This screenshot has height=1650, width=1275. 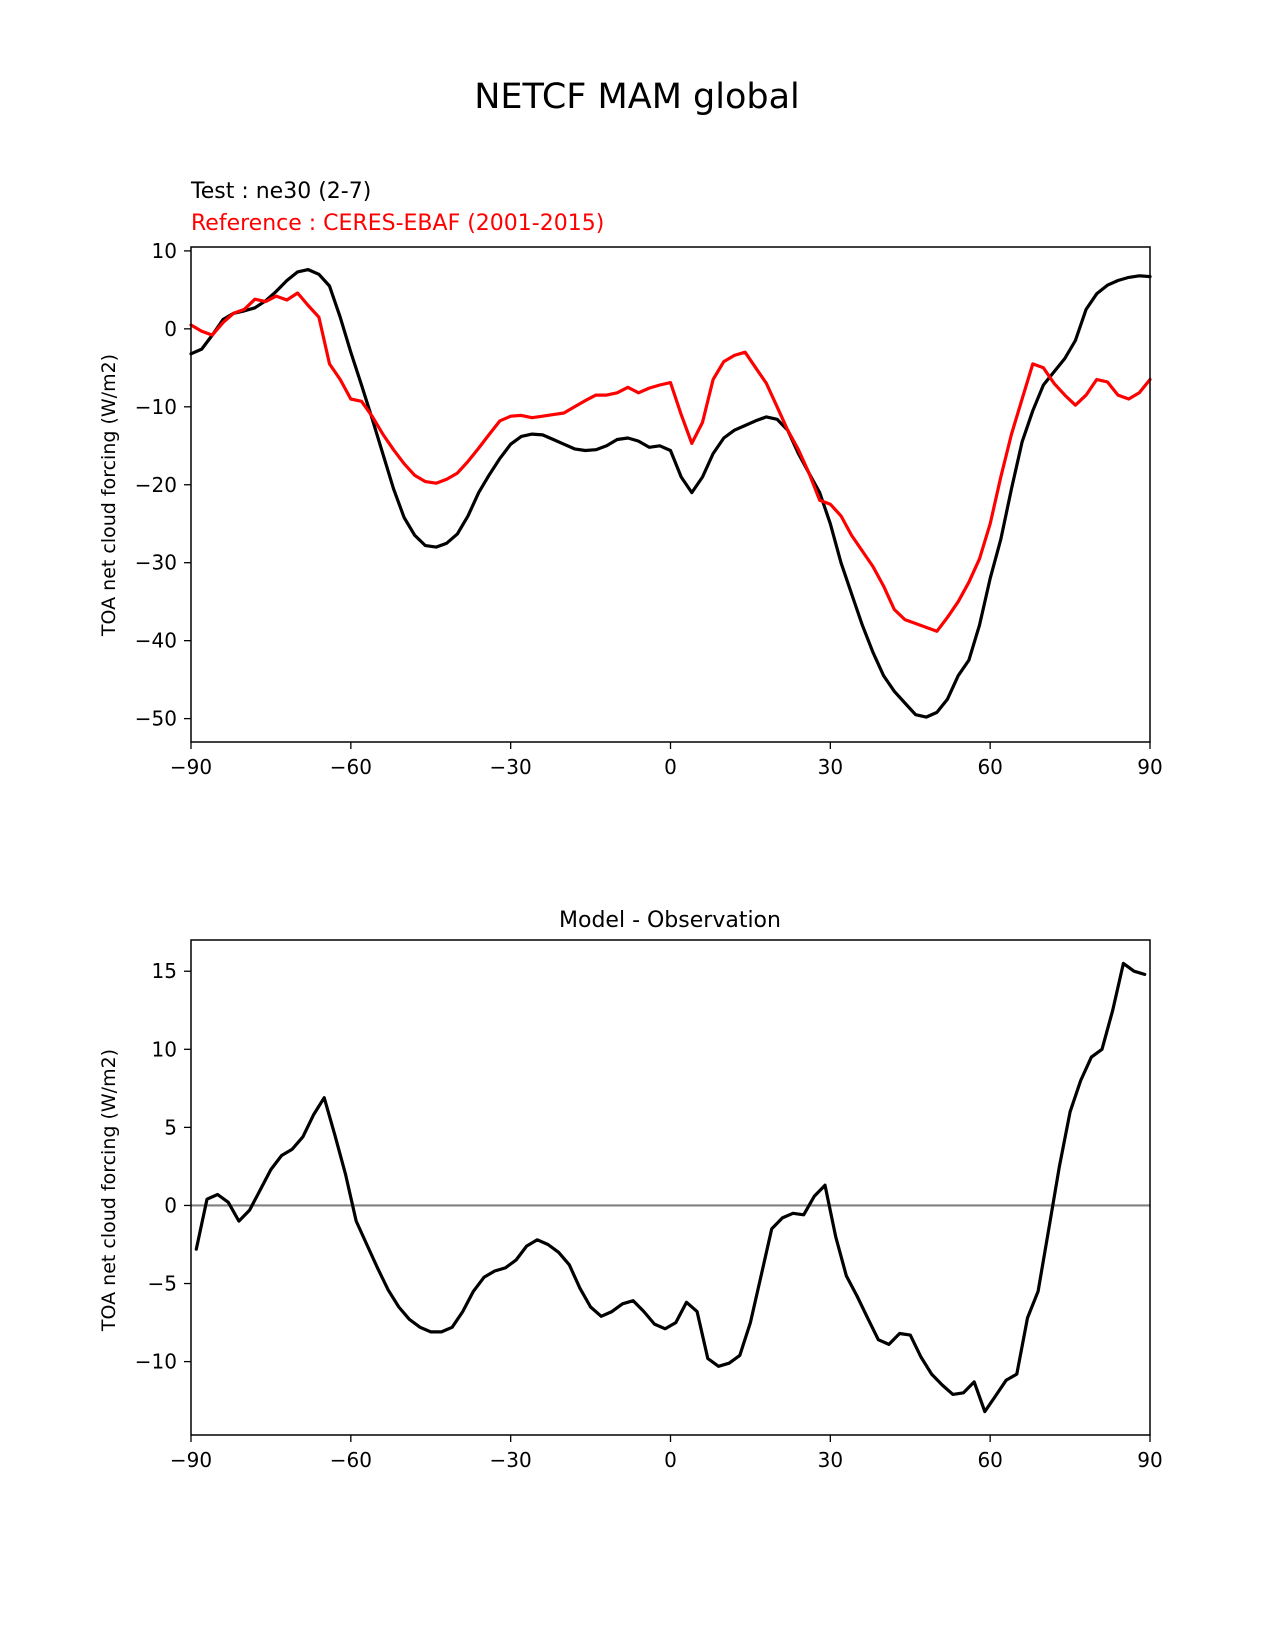 What do you see at coordinates (397, 223) in the screenshot?
I see `reference-label: Reference : CERES-EBAF (2001-2015)` at bounding box center [397, 223].